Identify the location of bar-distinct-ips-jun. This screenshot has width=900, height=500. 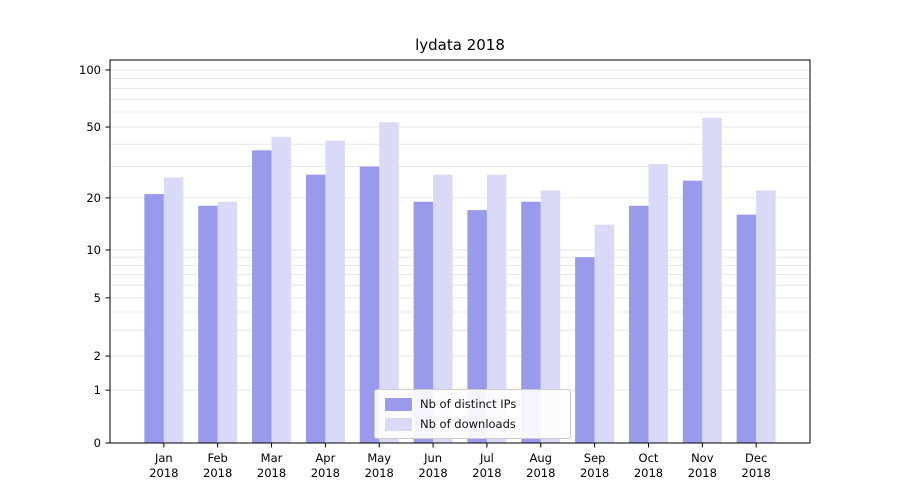
(423, 322).